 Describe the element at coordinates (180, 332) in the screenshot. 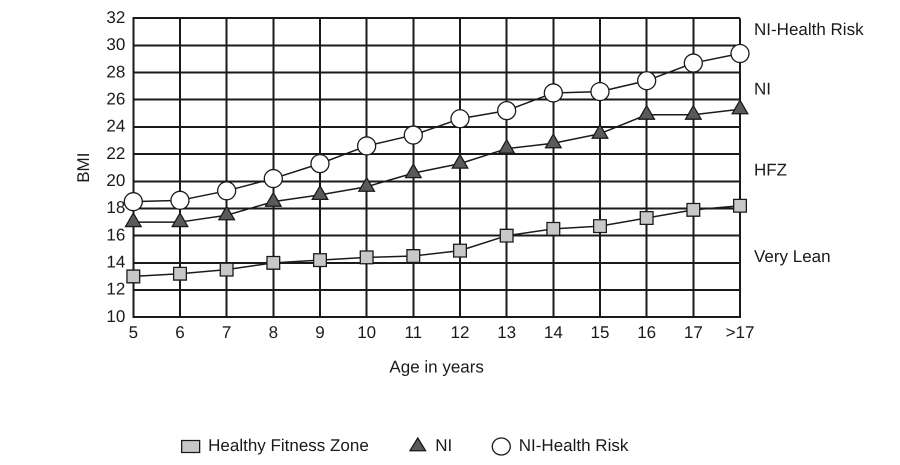

I see `x-tick-label: 6` at that location.